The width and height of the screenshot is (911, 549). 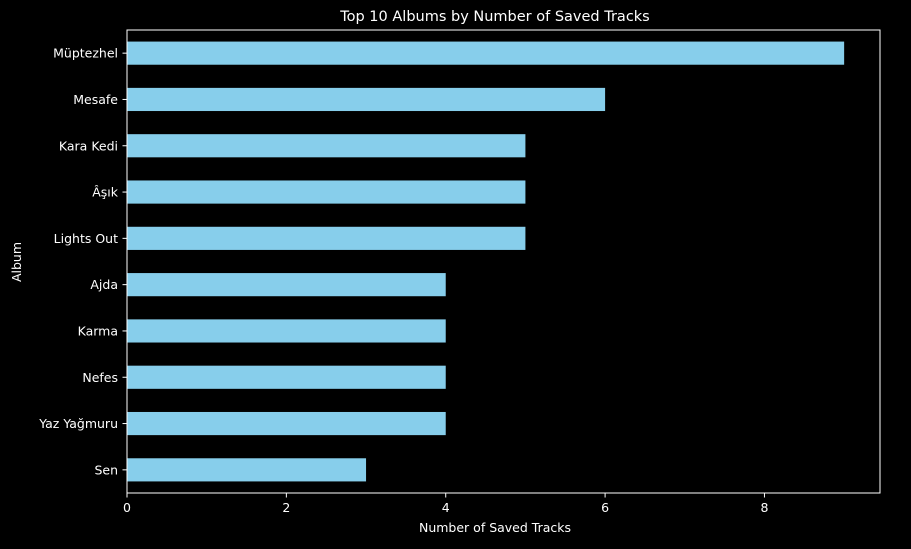 What do you see at coordinates (495, 527) in the screenshot?
I see `x-axis-label: Number of Saved Tracks` at bounding box center [495, 527].